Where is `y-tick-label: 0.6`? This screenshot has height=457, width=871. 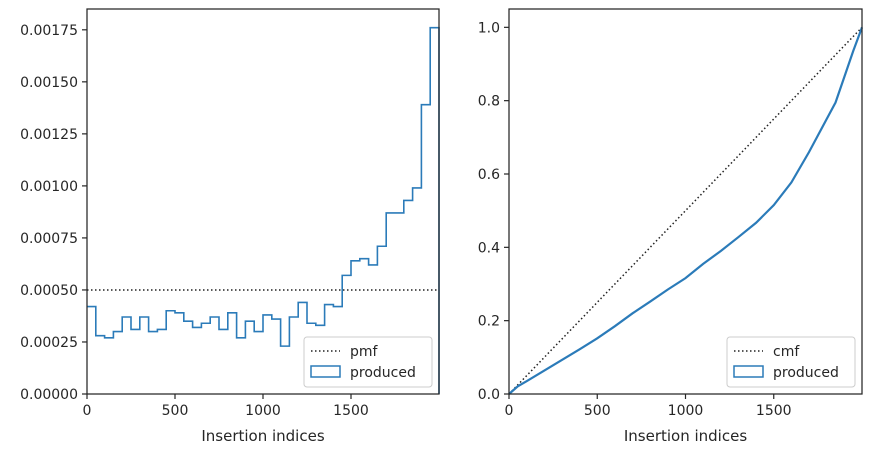 y-tick-label: 0.6 is located at coordinates (489, 175).